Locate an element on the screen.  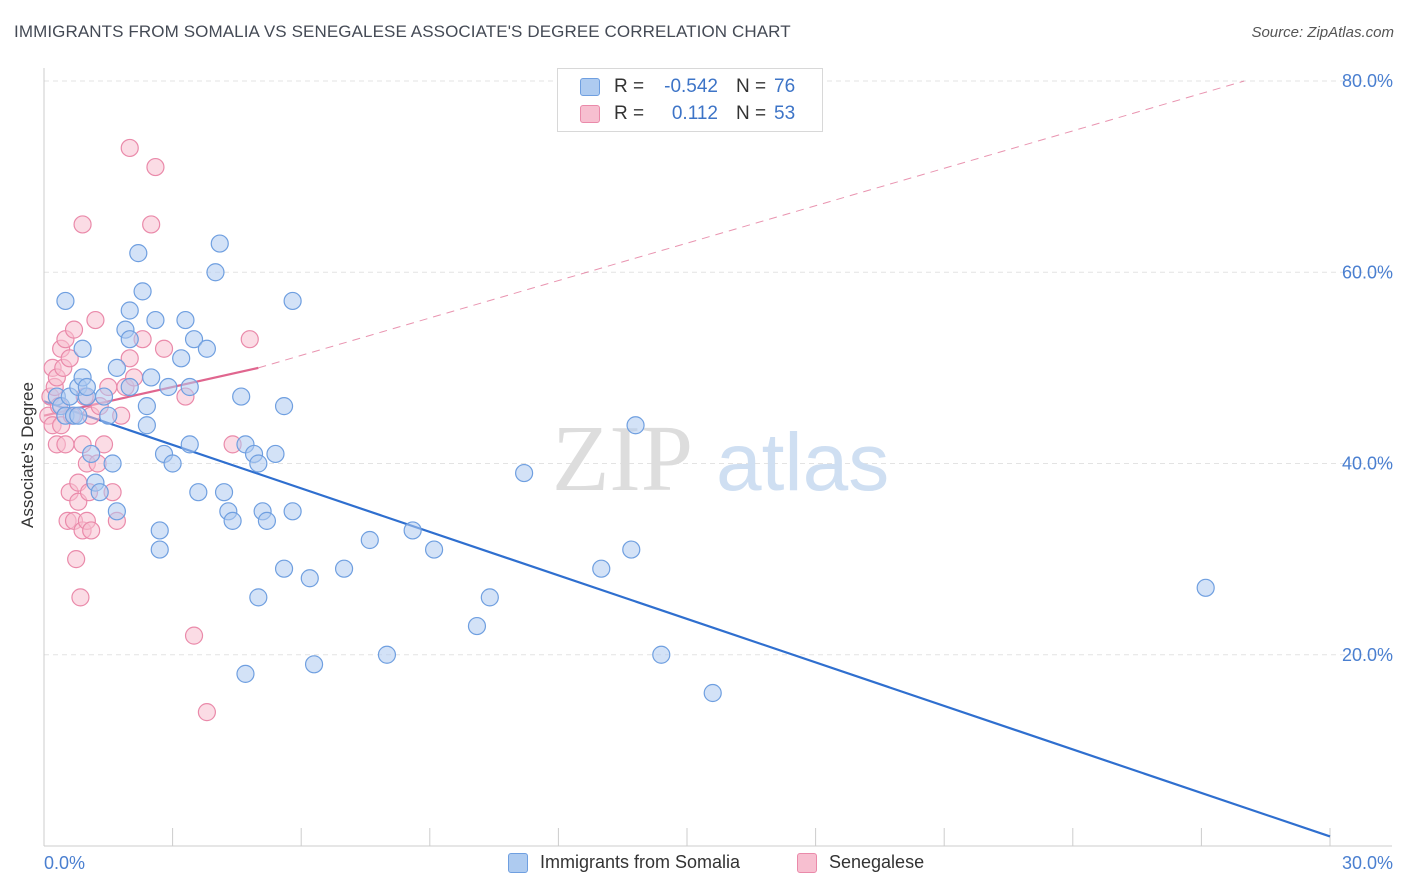
series-swatch-somalia is located at coordinates (518, 862).